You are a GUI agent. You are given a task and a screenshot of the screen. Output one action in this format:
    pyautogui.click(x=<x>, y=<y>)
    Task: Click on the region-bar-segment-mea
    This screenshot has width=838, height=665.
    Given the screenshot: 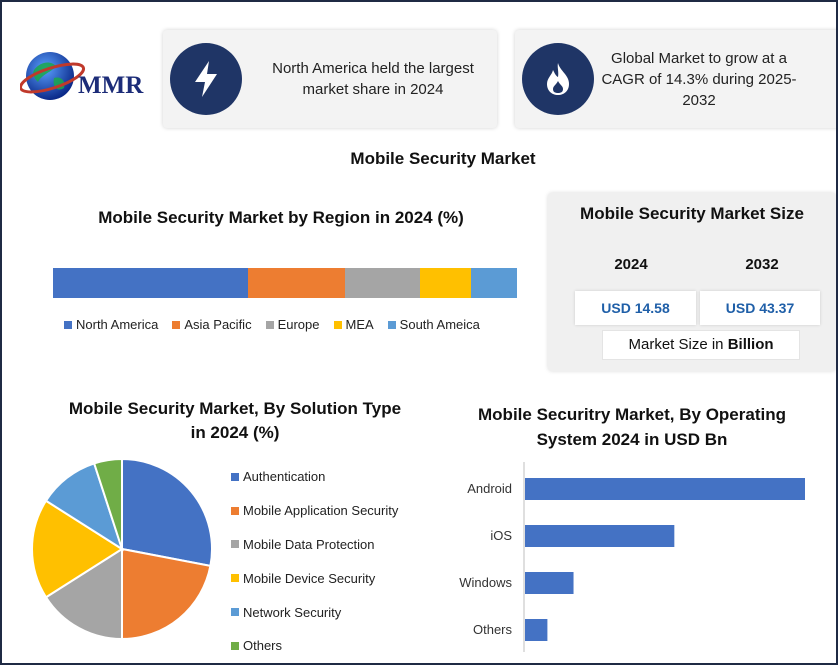 What is the action you would take?
    pyautogui.click(x=445, y=283)
    